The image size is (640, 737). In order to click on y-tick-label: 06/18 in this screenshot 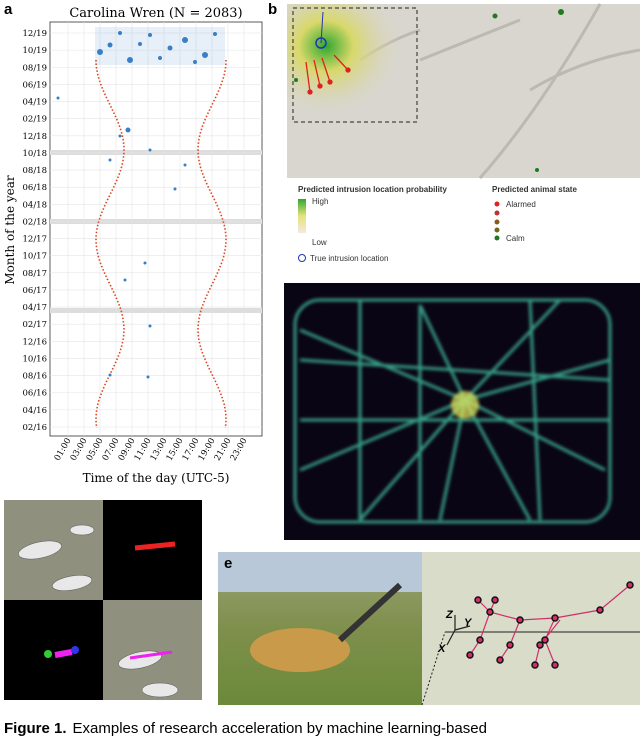, I will do `click(35, 188)`.